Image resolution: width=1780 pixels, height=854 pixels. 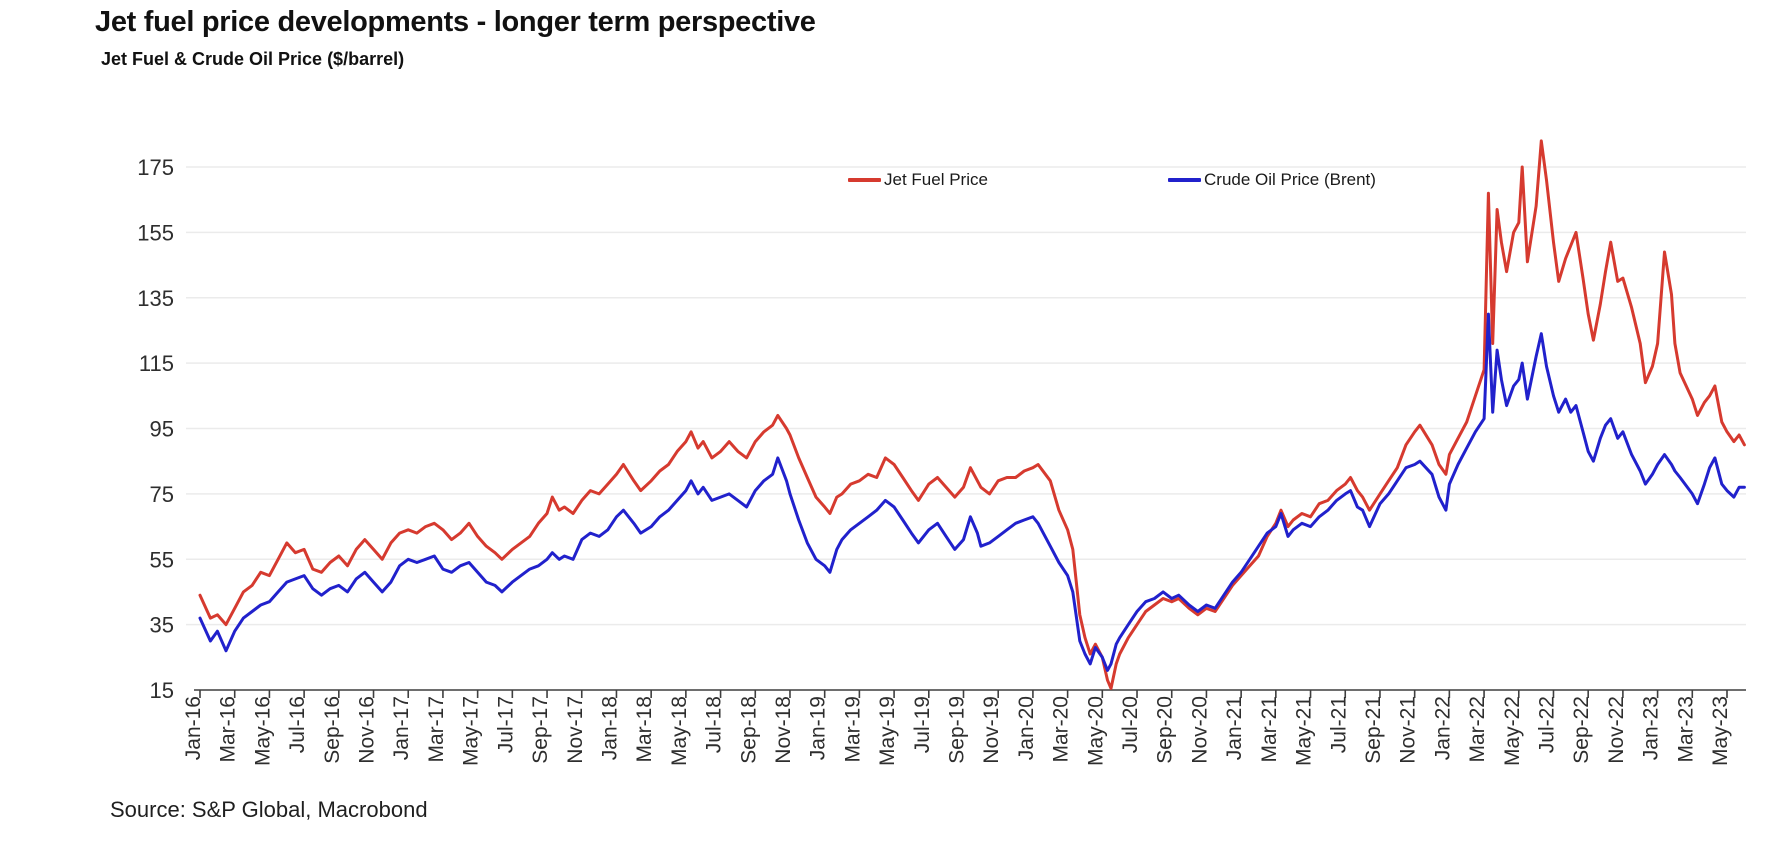 What do you see at coordinates (818, 728) in the screenshot?
I see `x-axis-label-Jan-19: Jan-19` at bounding box center [818, 728].